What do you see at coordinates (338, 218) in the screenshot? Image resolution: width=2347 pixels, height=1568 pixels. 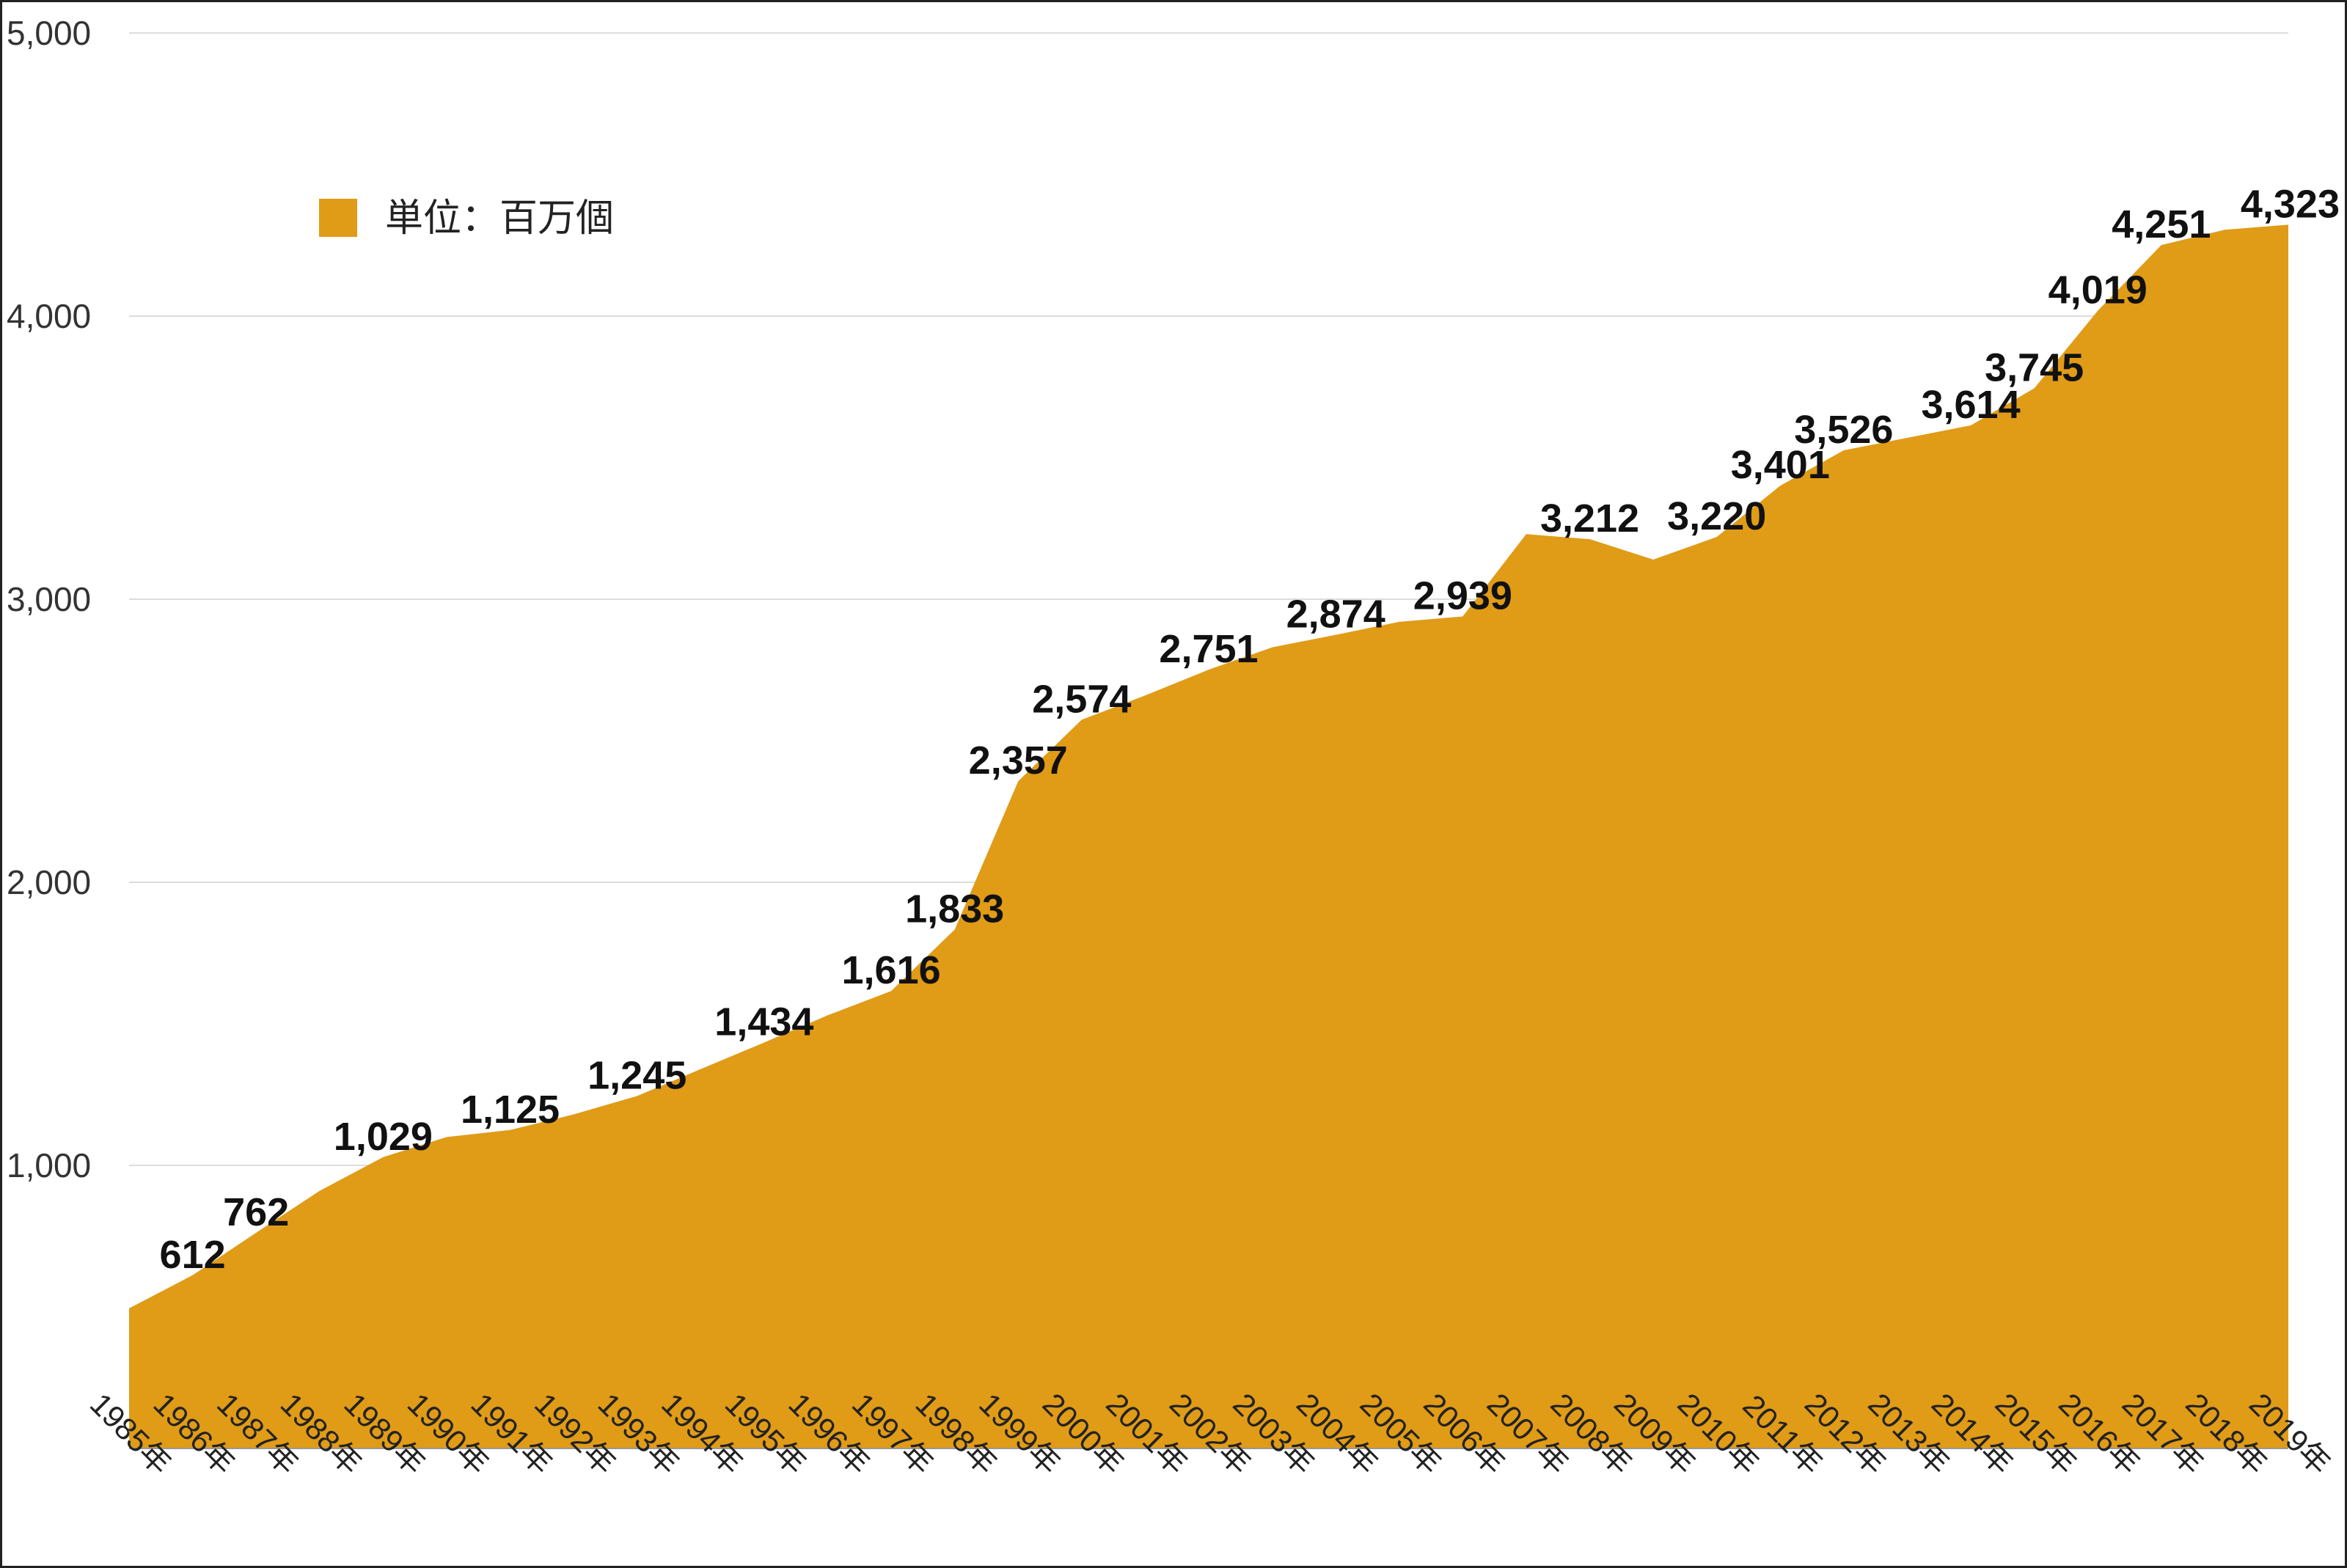 I see `legend-swatch` at bounding box center [338, 218].